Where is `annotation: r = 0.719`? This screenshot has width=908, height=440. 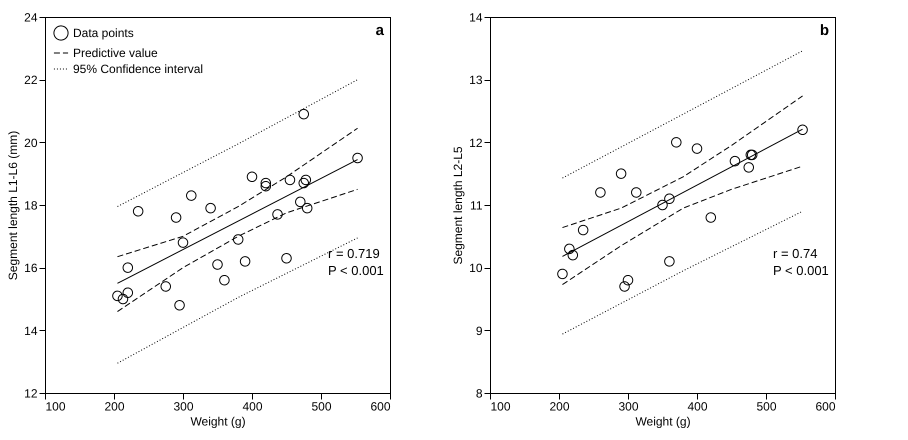 annotation: r = 0.719 is located at coordinates (354, 253).